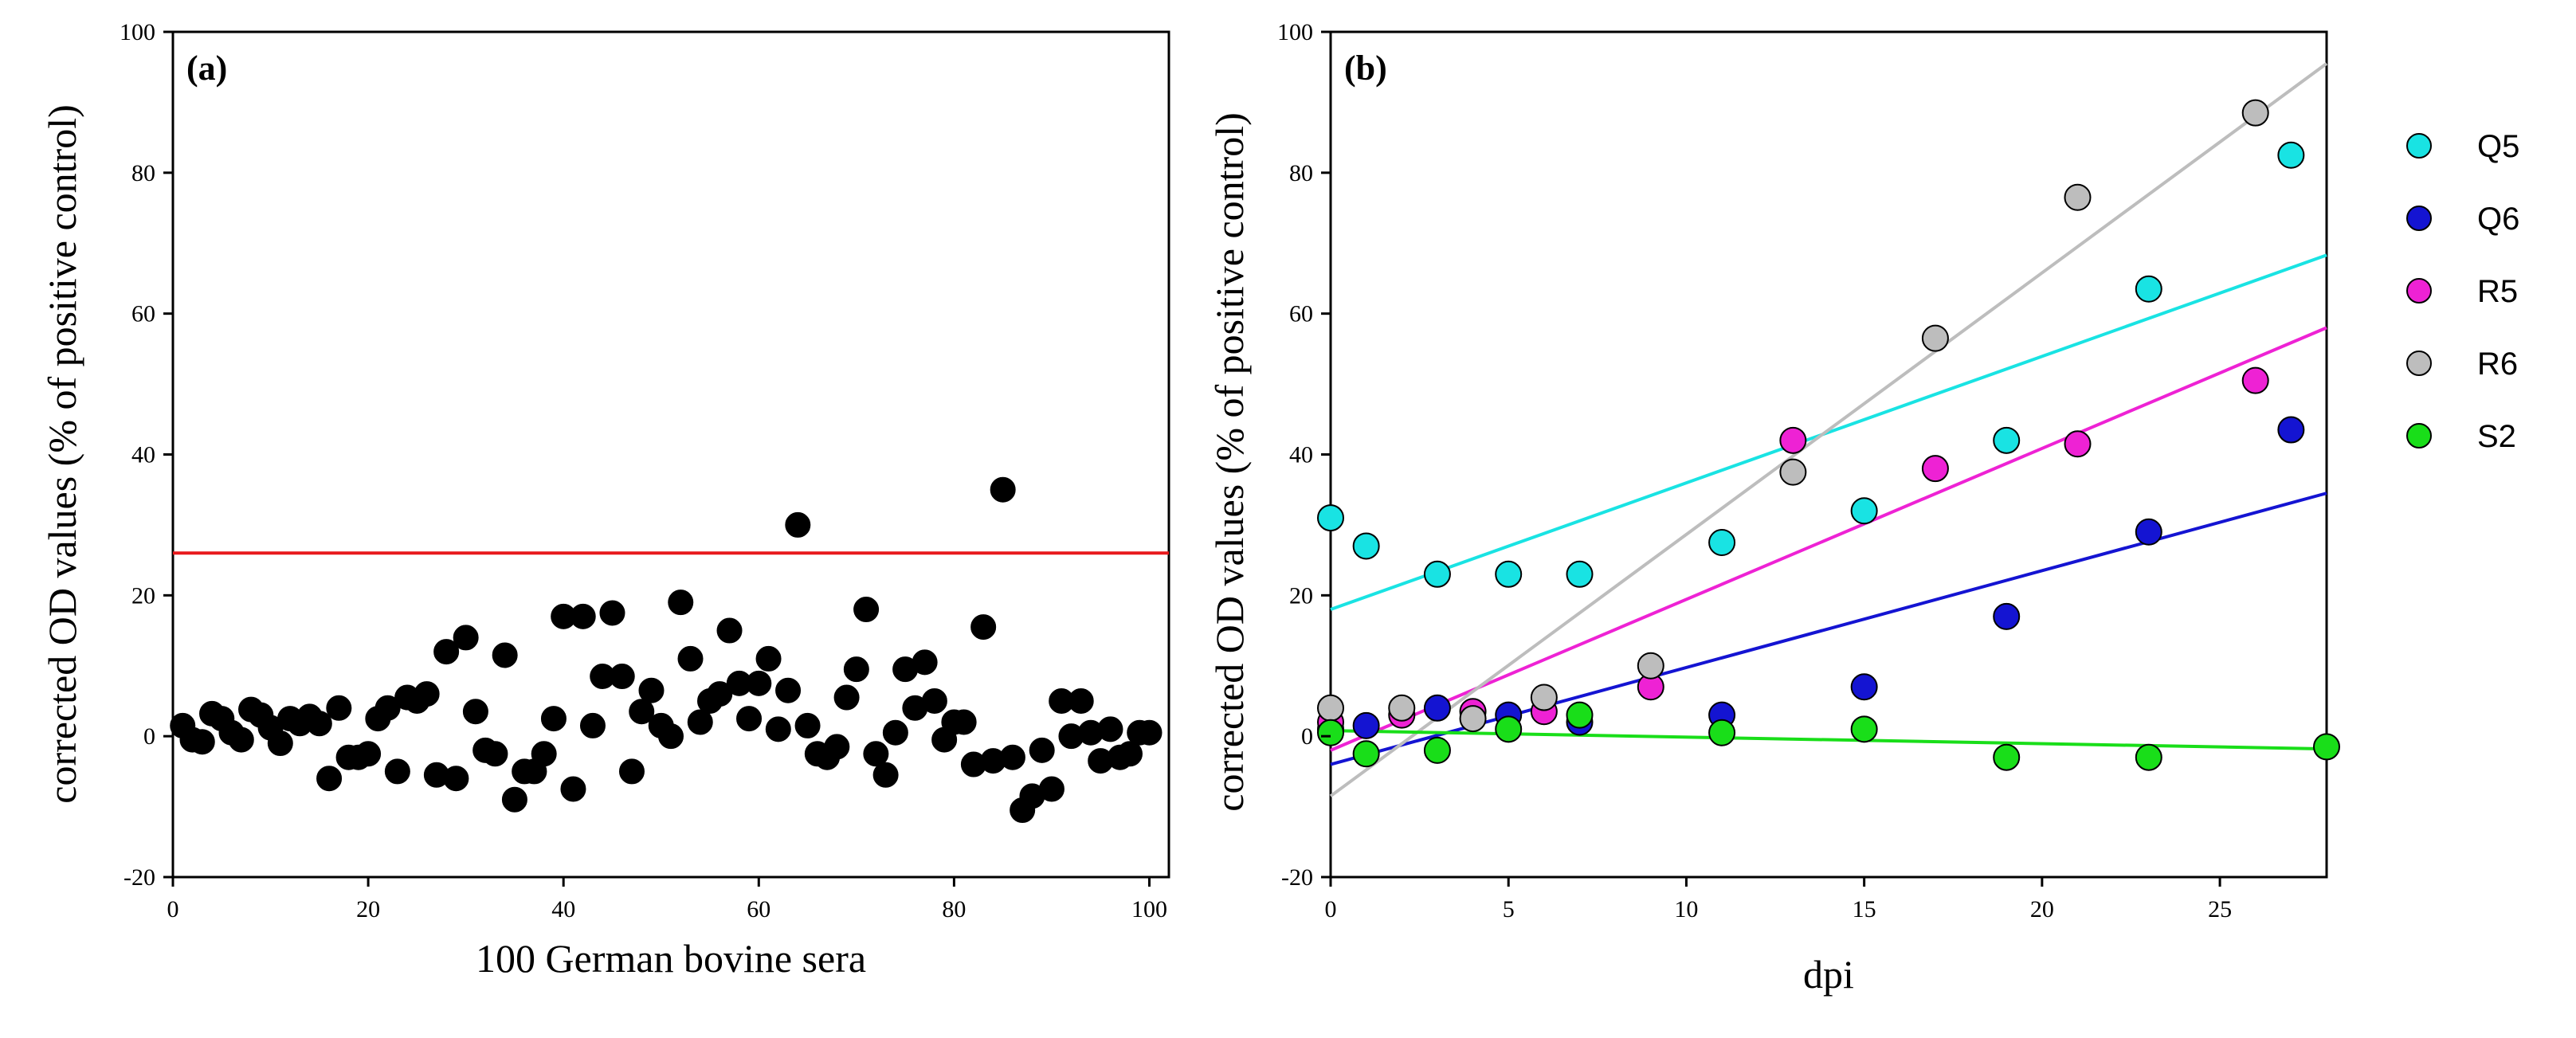  I want to click on x-tick-label: 10, so click(1686, 909).